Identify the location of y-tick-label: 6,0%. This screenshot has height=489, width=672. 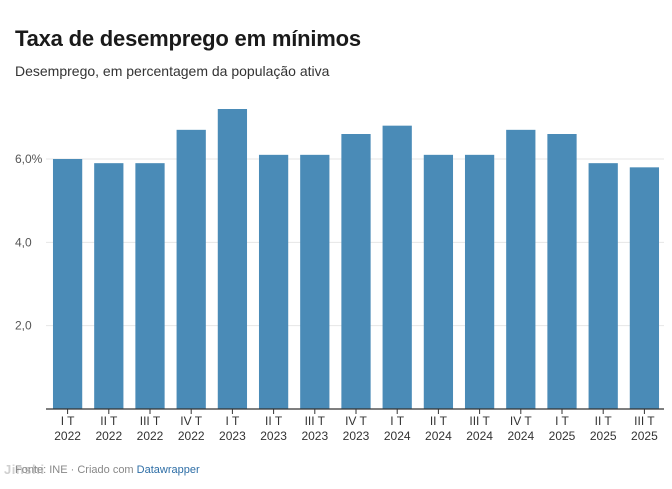
(29, 159).